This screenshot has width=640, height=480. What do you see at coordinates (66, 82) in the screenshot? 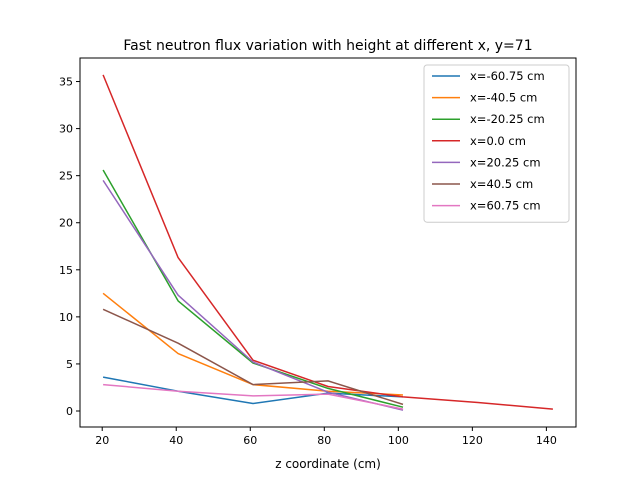
I see `y-tick-label: 35` at bounding box center [66, 82].